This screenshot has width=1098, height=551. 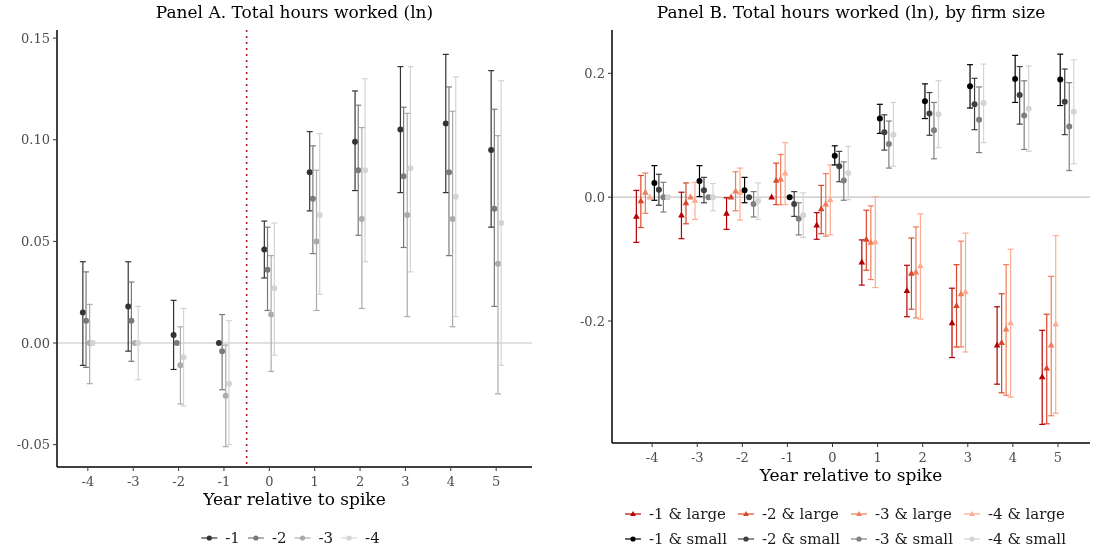 What do you see at coordinates (1027, 539) in the screenshot?
I see `legend-label: -4 & small` at bounding box center [1027, 539].